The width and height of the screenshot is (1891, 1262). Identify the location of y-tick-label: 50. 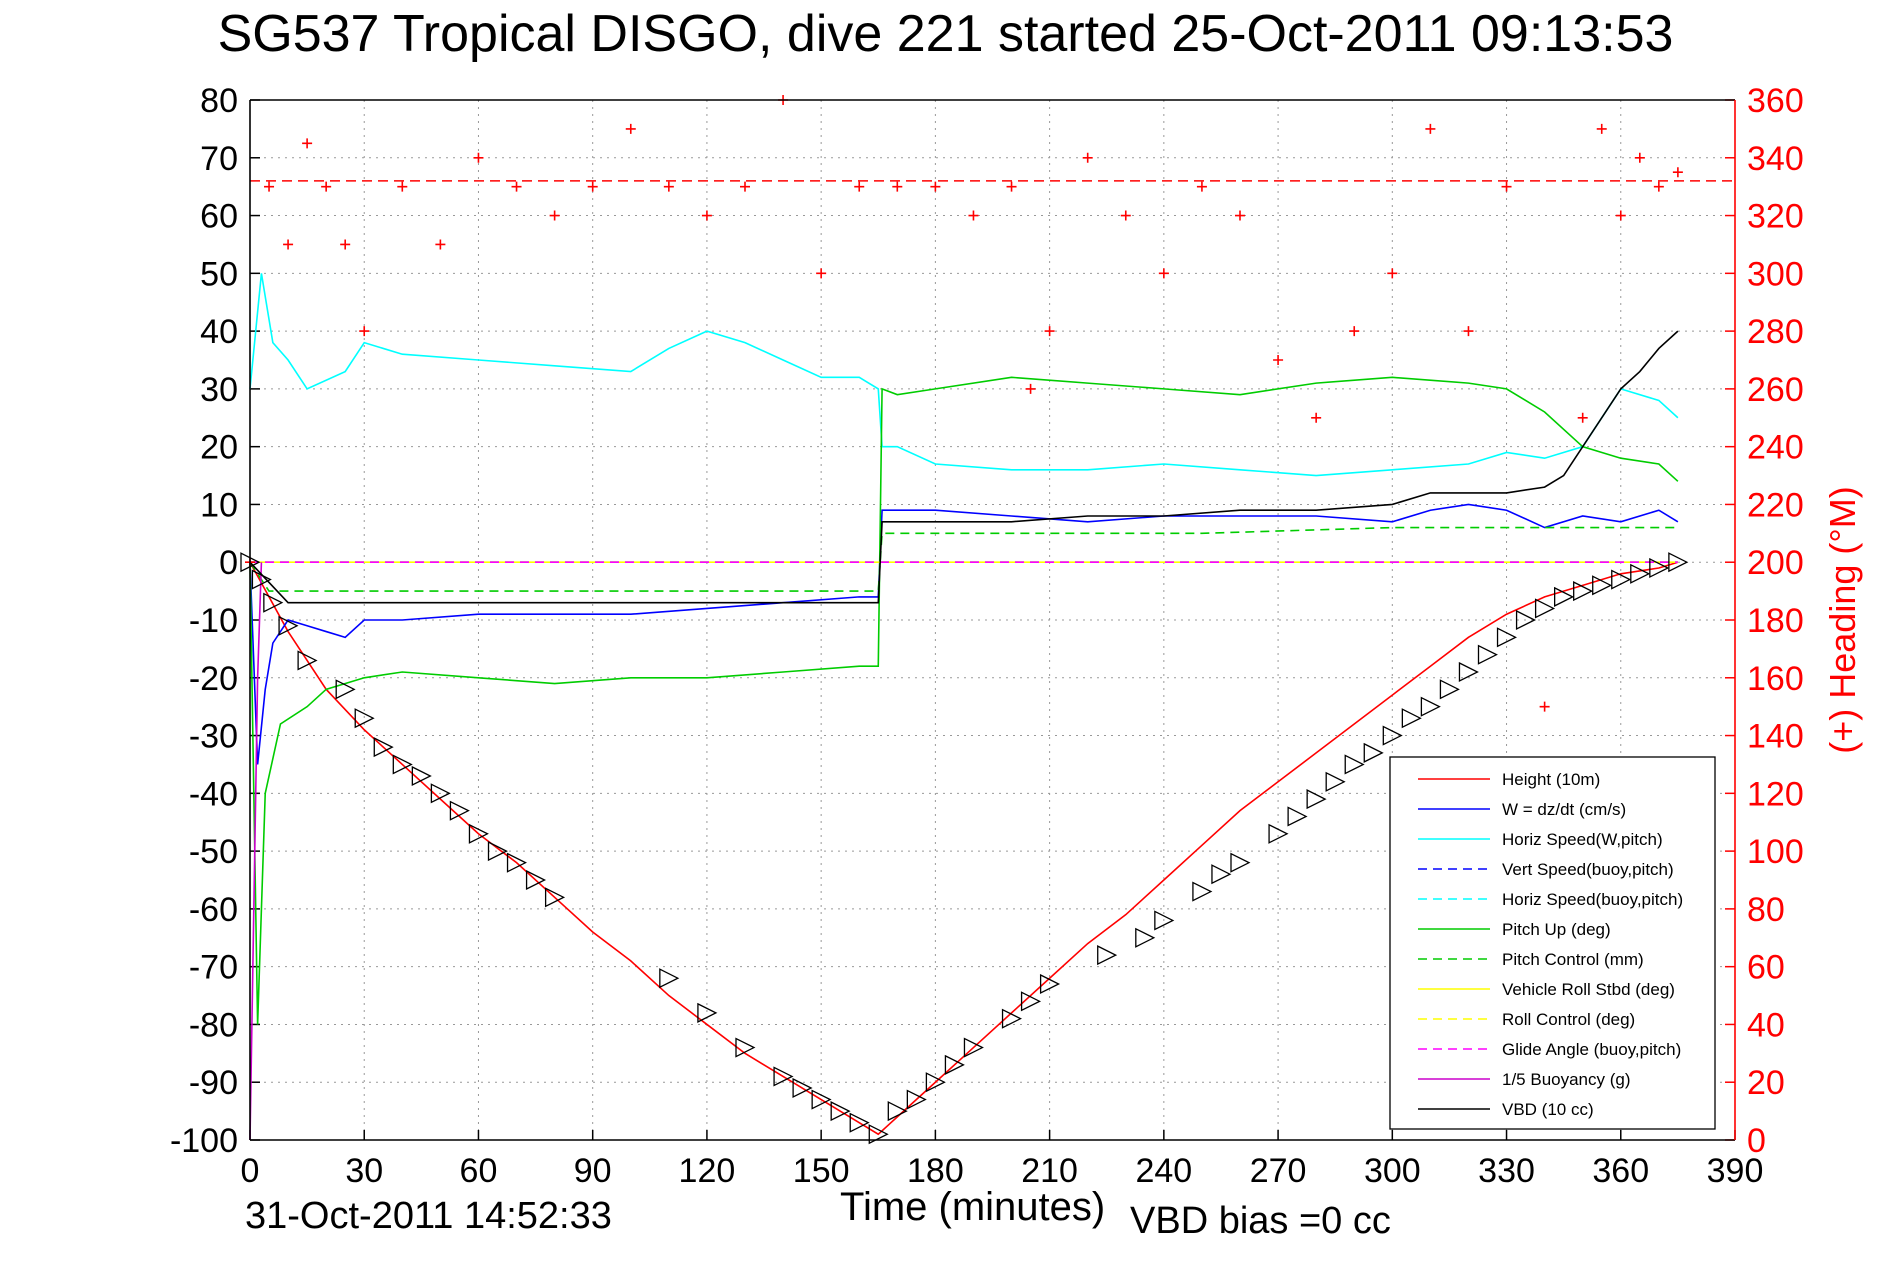
(219, 274).